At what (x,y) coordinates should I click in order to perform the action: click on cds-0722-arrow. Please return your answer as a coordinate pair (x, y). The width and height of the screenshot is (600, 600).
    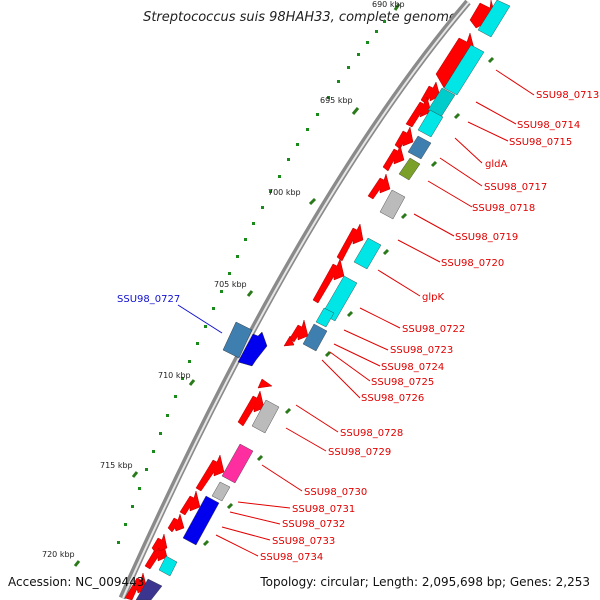
    Looking at the image, I should click on (299, 331).